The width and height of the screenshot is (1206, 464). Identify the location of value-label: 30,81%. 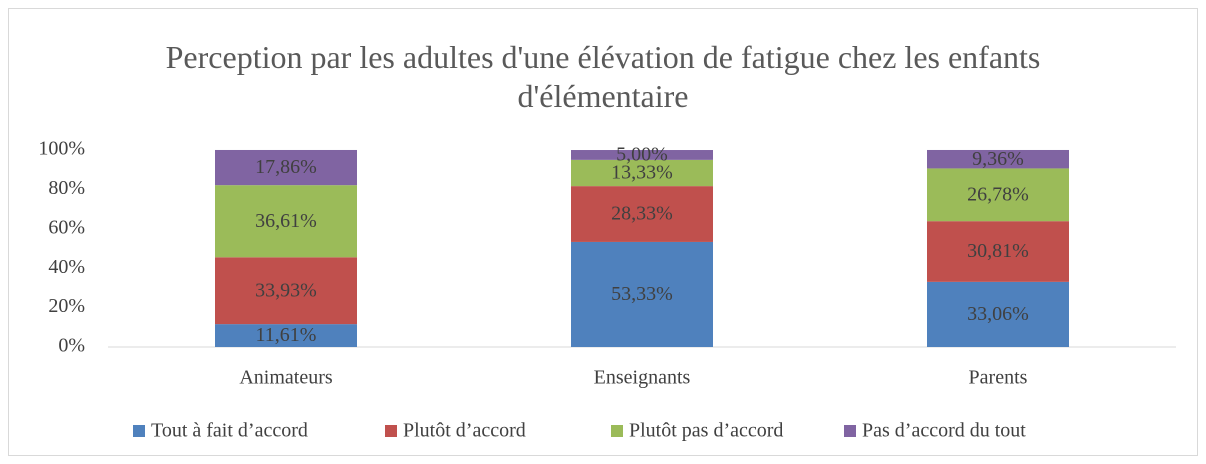
(998, 251).